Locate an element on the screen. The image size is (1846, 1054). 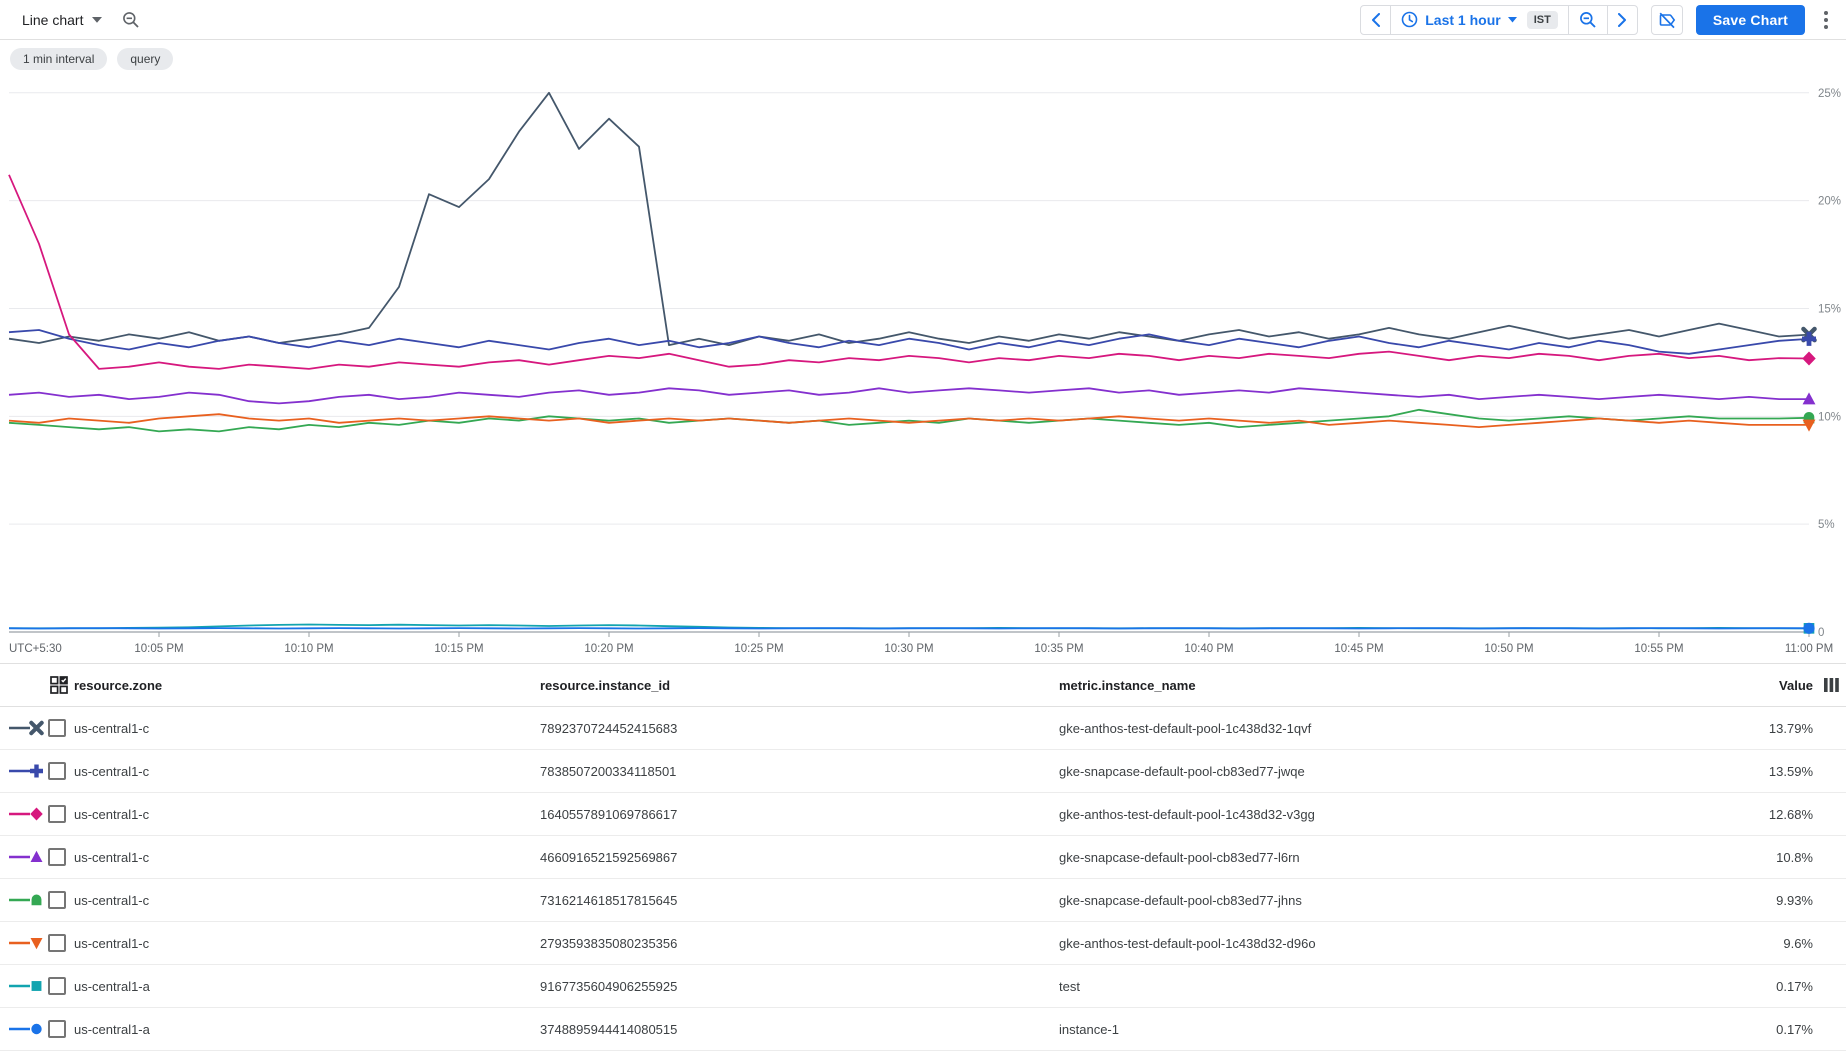
toolbar: Line chart Last 1 hour IST is located at coordinates (923, 20).